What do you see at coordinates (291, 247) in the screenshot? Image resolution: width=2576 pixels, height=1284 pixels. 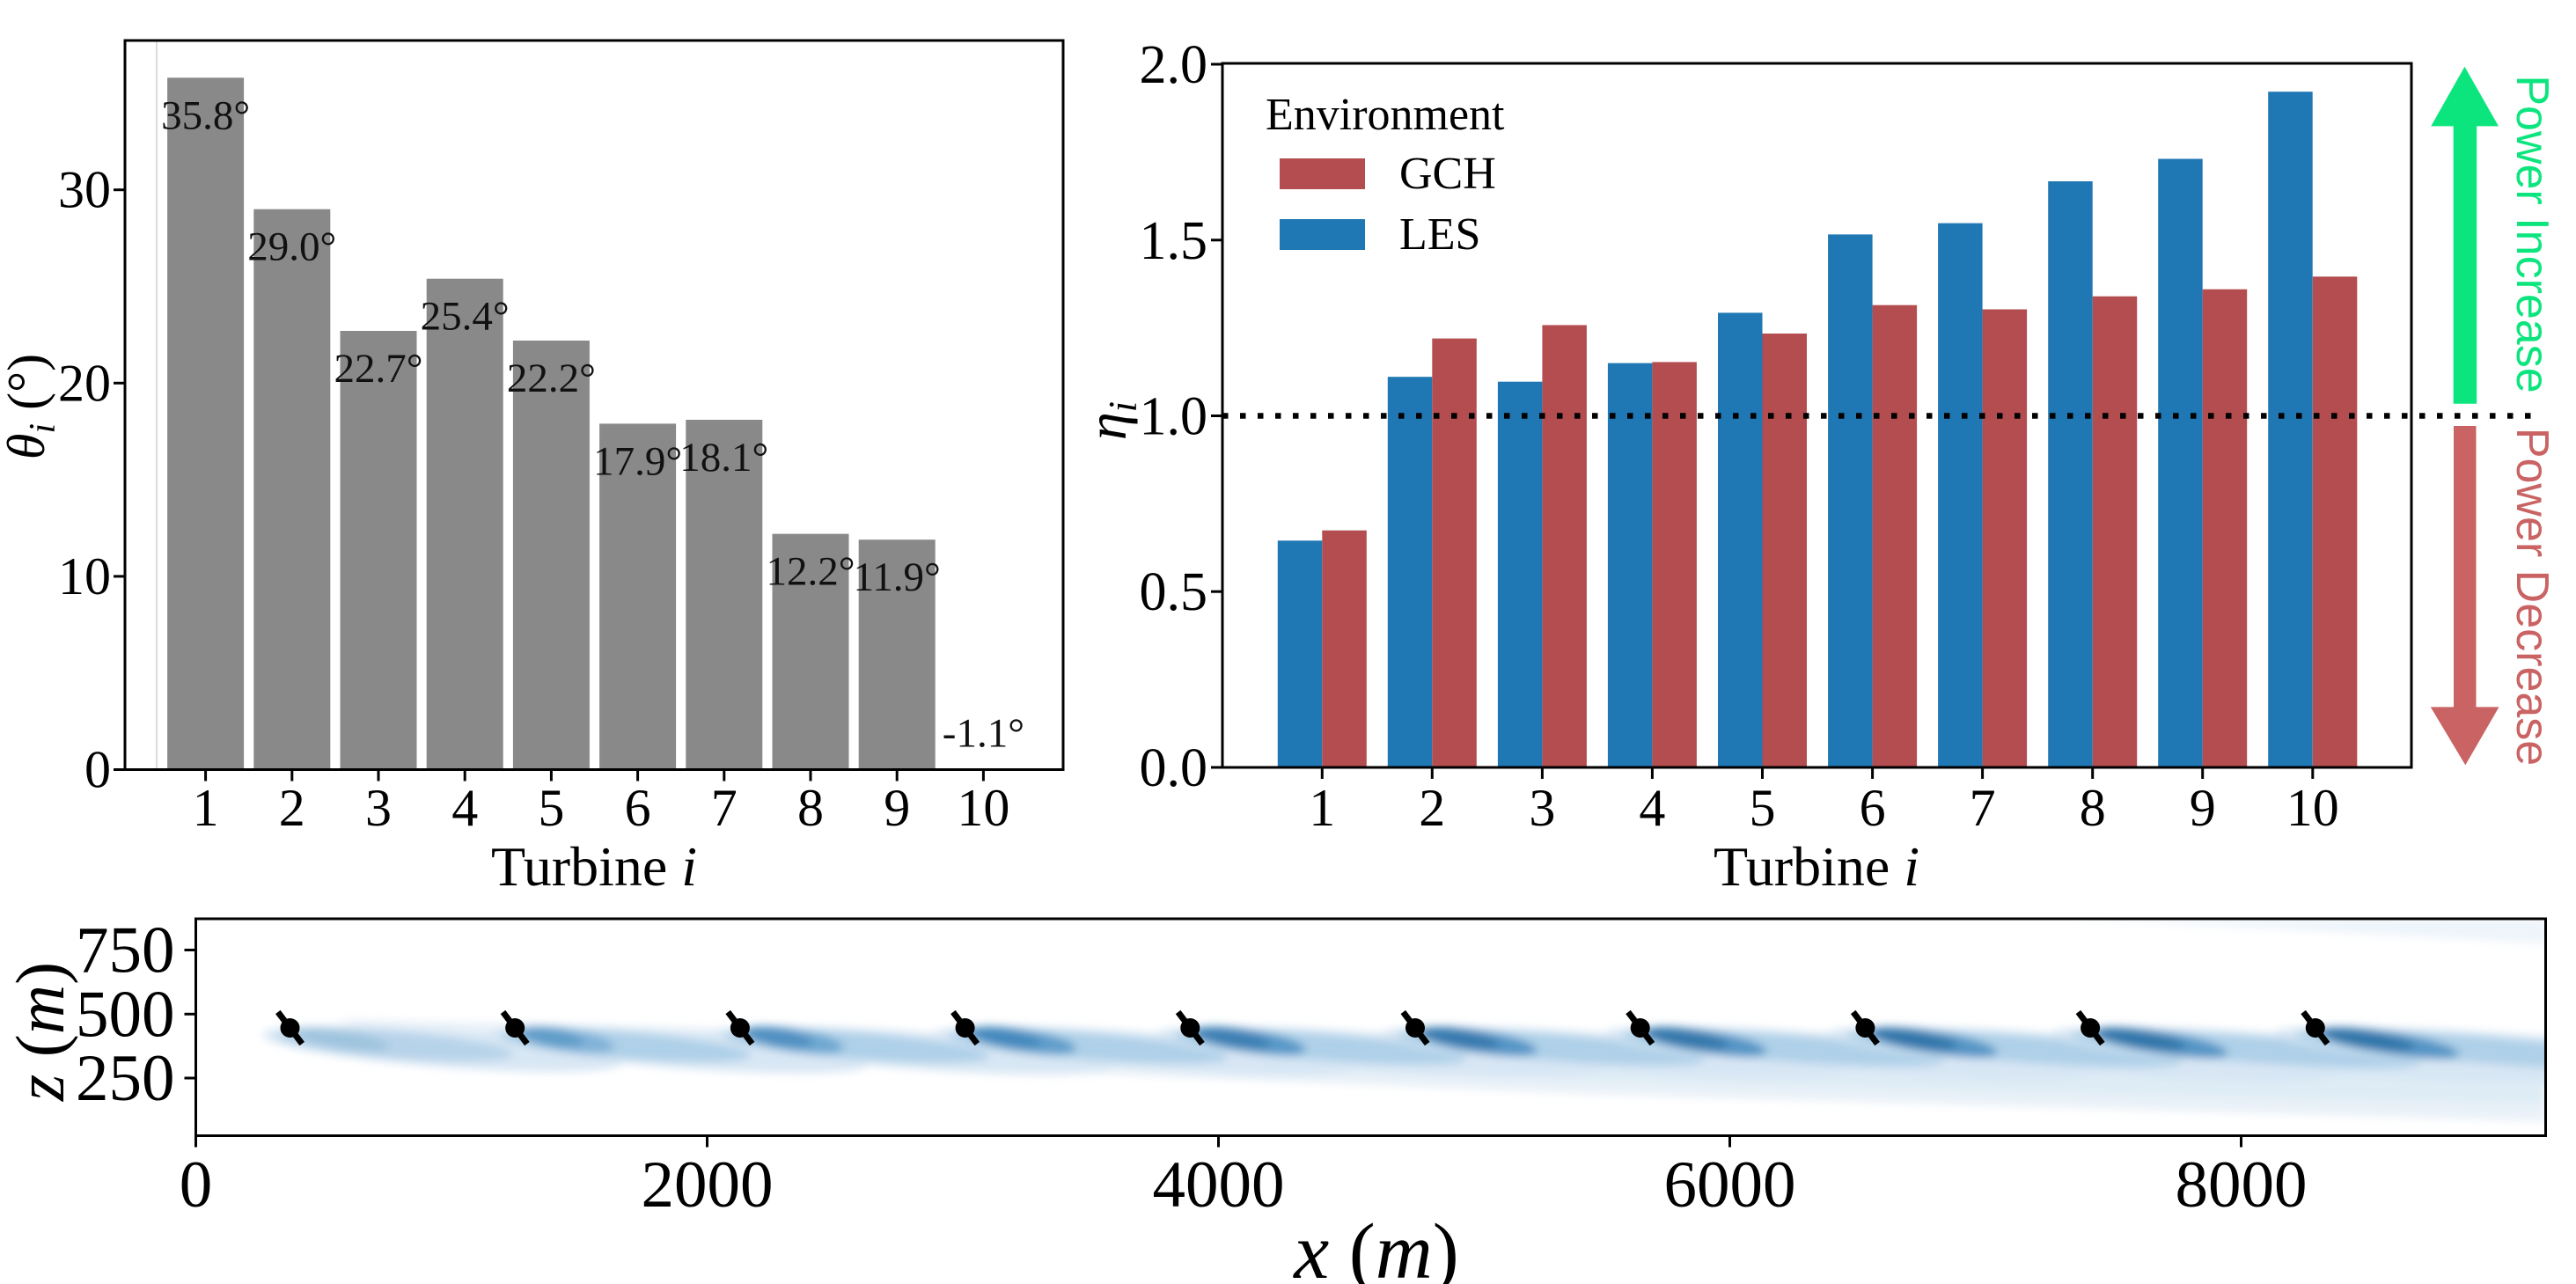 I see `svg-text: 29.0°` at bounding box center [291, 247].